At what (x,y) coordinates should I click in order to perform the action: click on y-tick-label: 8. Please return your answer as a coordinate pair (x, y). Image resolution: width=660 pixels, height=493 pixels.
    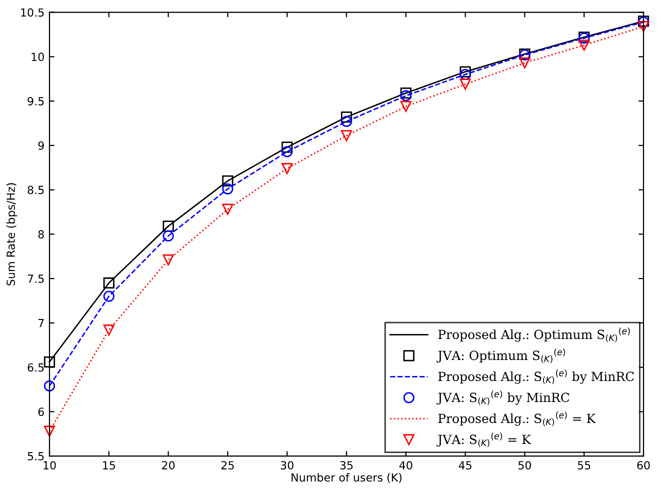
    Looking at the image, I should click on (41, 234).